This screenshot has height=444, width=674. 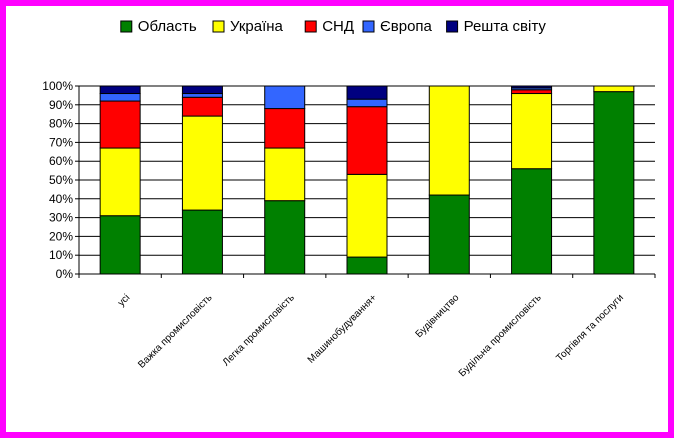 What do you see at coordinates (500, 335) in the screenshot?
I see `x-tick-label: Будільна промисловість` at bounding box center [500, 335].